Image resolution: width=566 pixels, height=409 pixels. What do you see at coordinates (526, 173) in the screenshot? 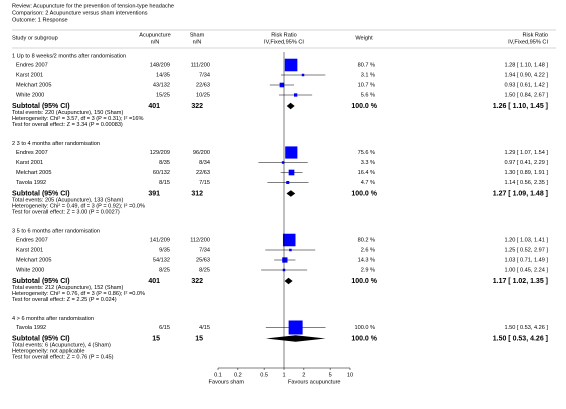
I see `risk-ratio: 1.30 [ 0.89, 1.91 ]` at bounding box center [526, 173].